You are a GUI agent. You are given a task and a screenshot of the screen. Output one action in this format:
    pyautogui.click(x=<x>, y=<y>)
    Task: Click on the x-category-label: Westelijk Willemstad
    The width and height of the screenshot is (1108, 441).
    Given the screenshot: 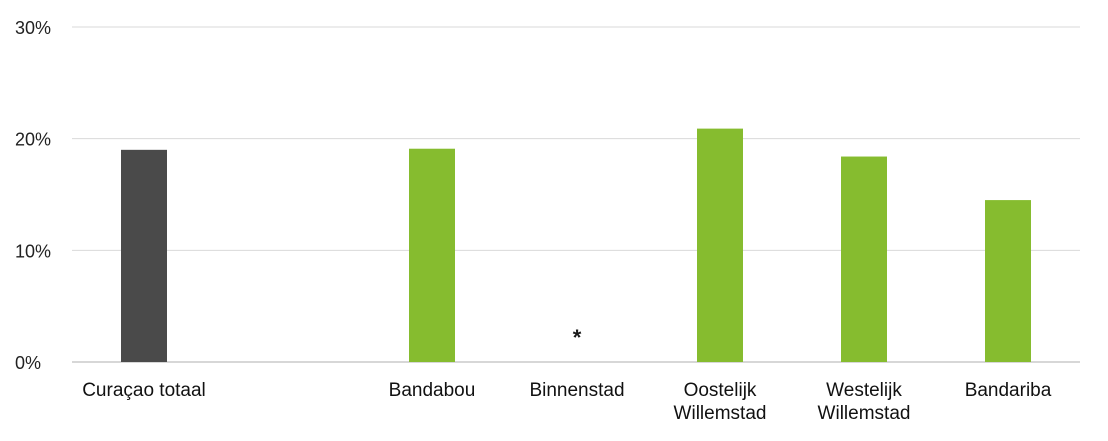 What is the action you would take?
    pyautogui.click(x=864, y=402)
    